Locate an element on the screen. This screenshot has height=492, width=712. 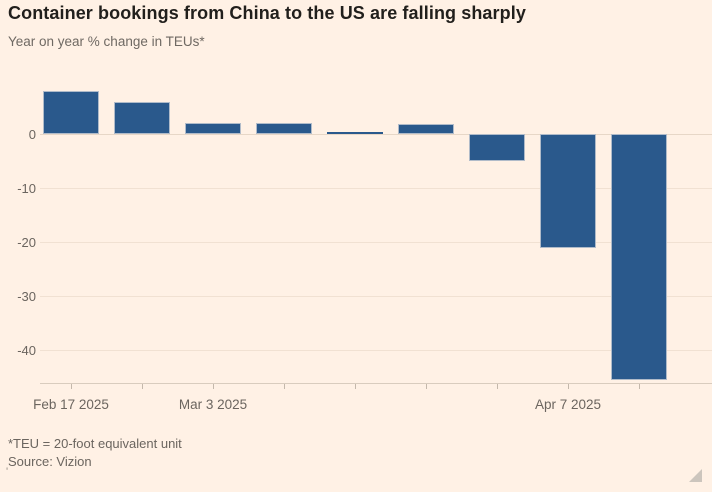
footnote: *TEU = 20-foot equivalent unit is located at coordinates (95, 443).